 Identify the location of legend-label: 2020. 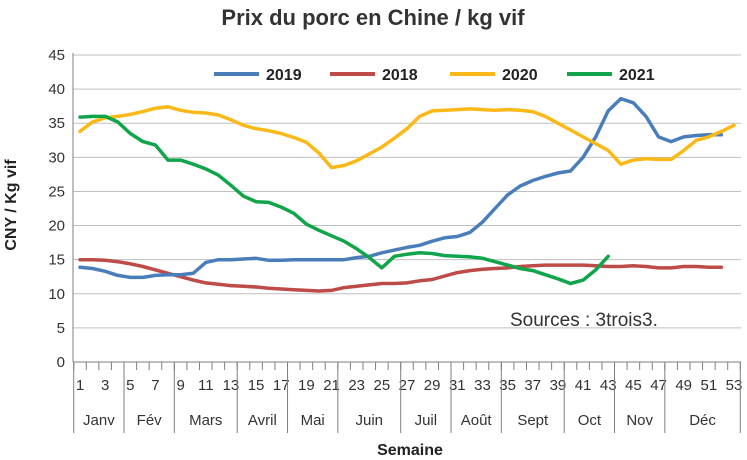
(520, 75).